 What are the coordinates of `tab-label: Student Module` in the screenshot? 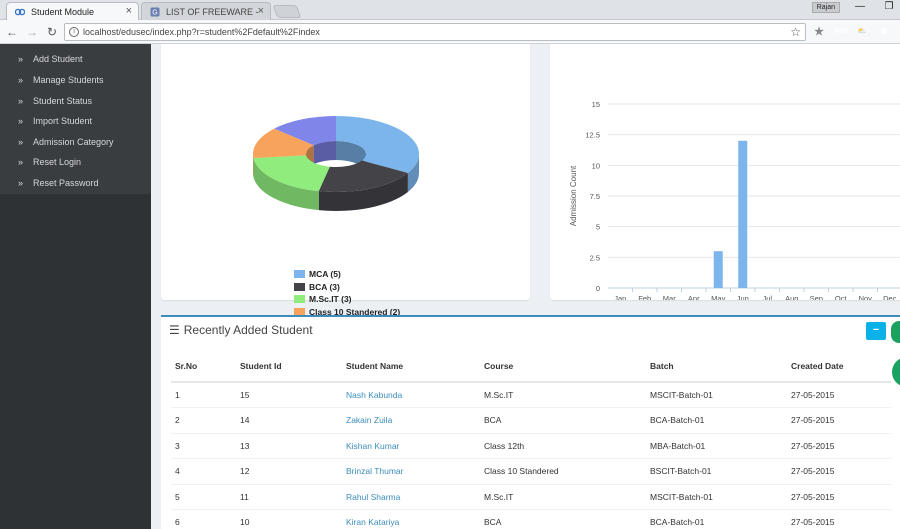 It's located at (63, 11).